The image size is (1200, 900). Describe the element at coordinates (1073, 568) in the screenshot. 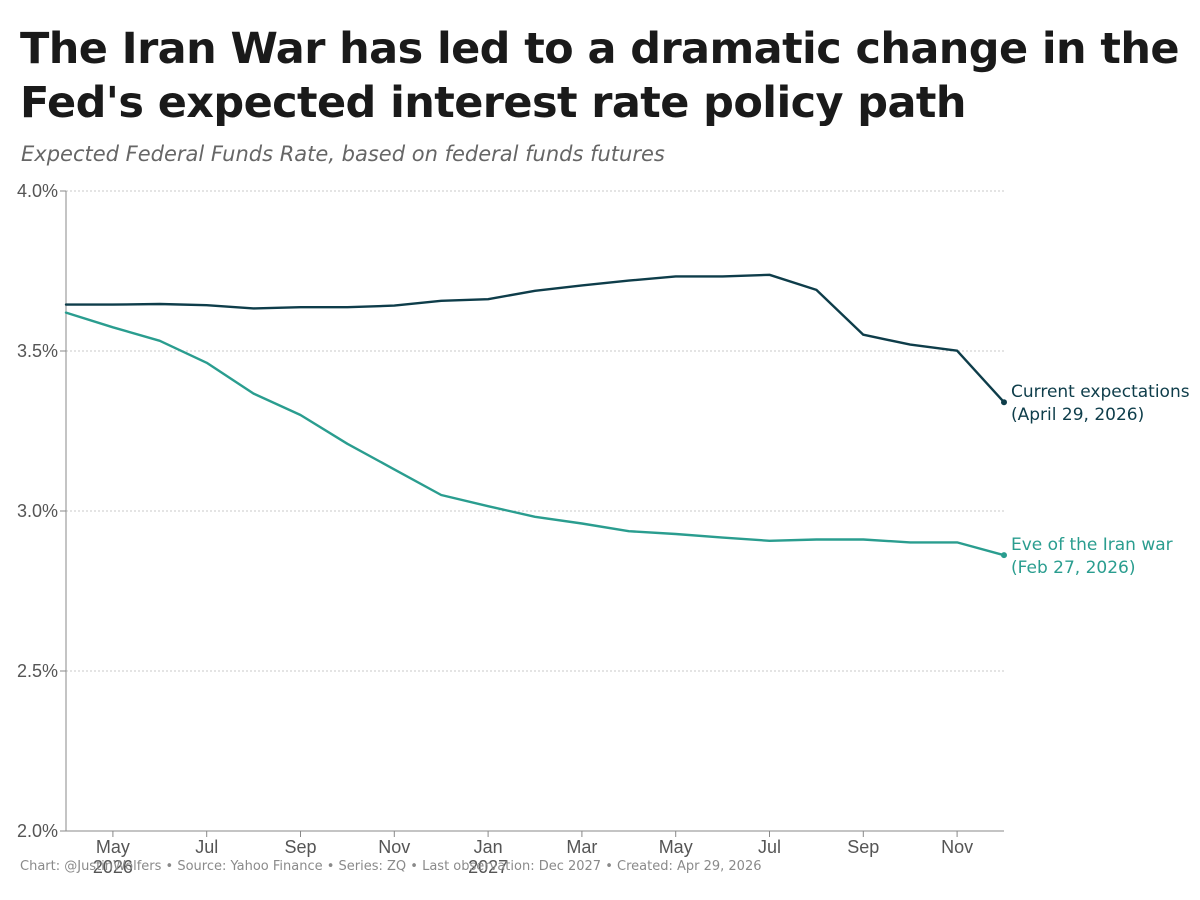

I see `series-label-date-eve: (Feb 27, 2026)` at that location.